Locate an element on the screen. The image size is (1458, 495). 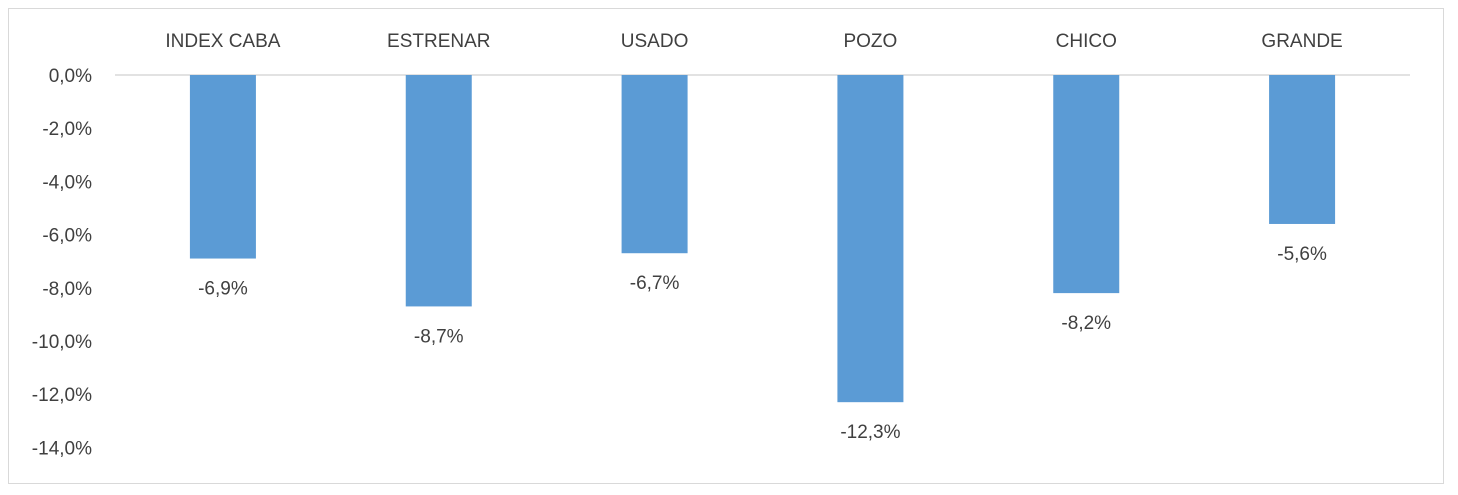
category-label: INDEX CABA is located at coordinates (222, 41).